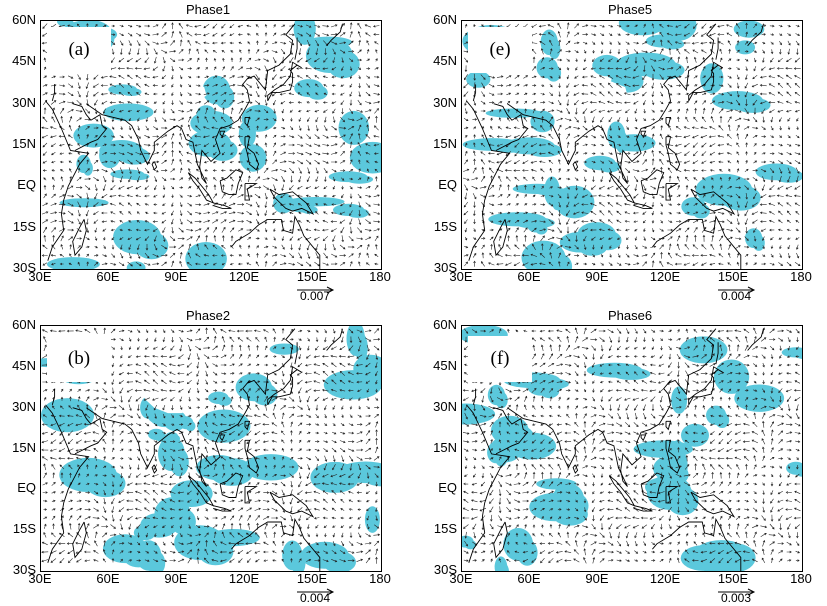 This screenshot has width=827, height=606. What do you see at coordinates (316, 290) in the screenshot?
I see `panel-a-reference-arrow` at bounding box center [316, 290].